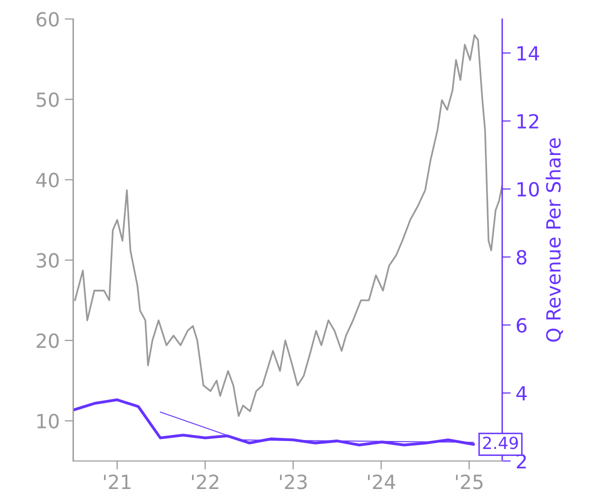 The width and height of the screenshot is (600, 500). Describe the element at coordinates (47, 340) in the screenshot. I see `y-tick-label: 20` at that location.